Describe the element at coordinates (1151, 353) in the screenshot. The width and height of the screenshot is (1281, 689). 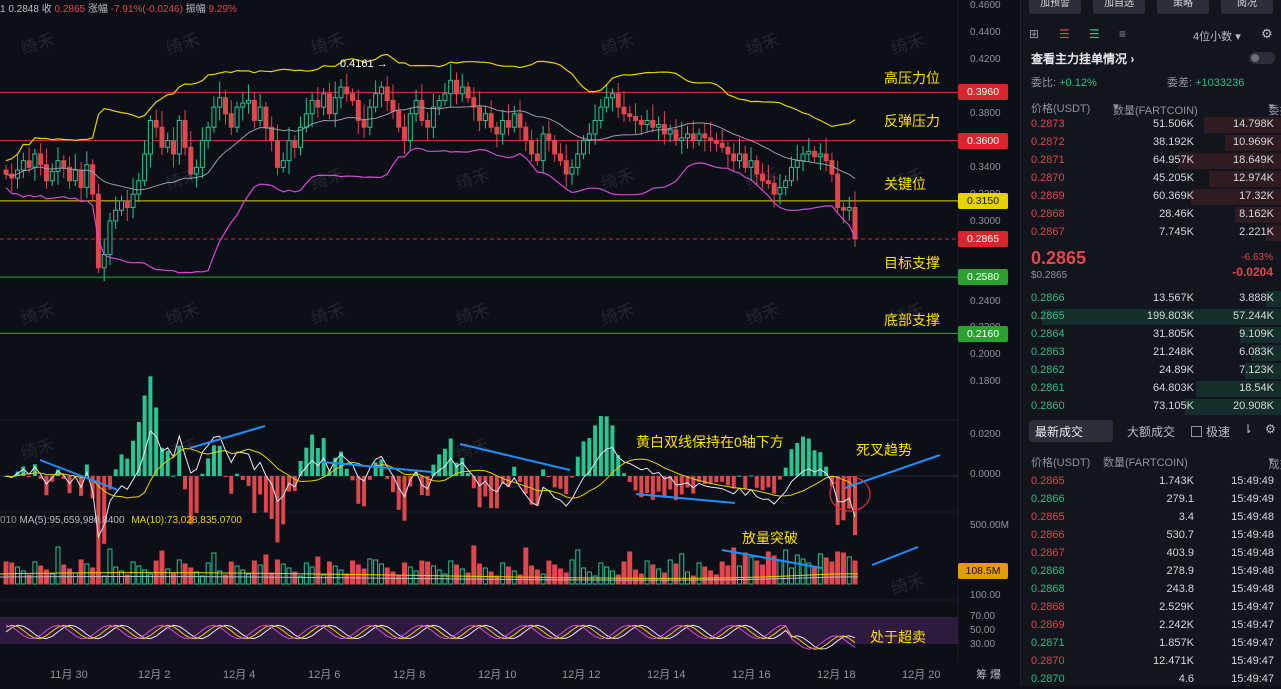
I see `bid-row: 0.2863 21.248K 6.083K` at that location.